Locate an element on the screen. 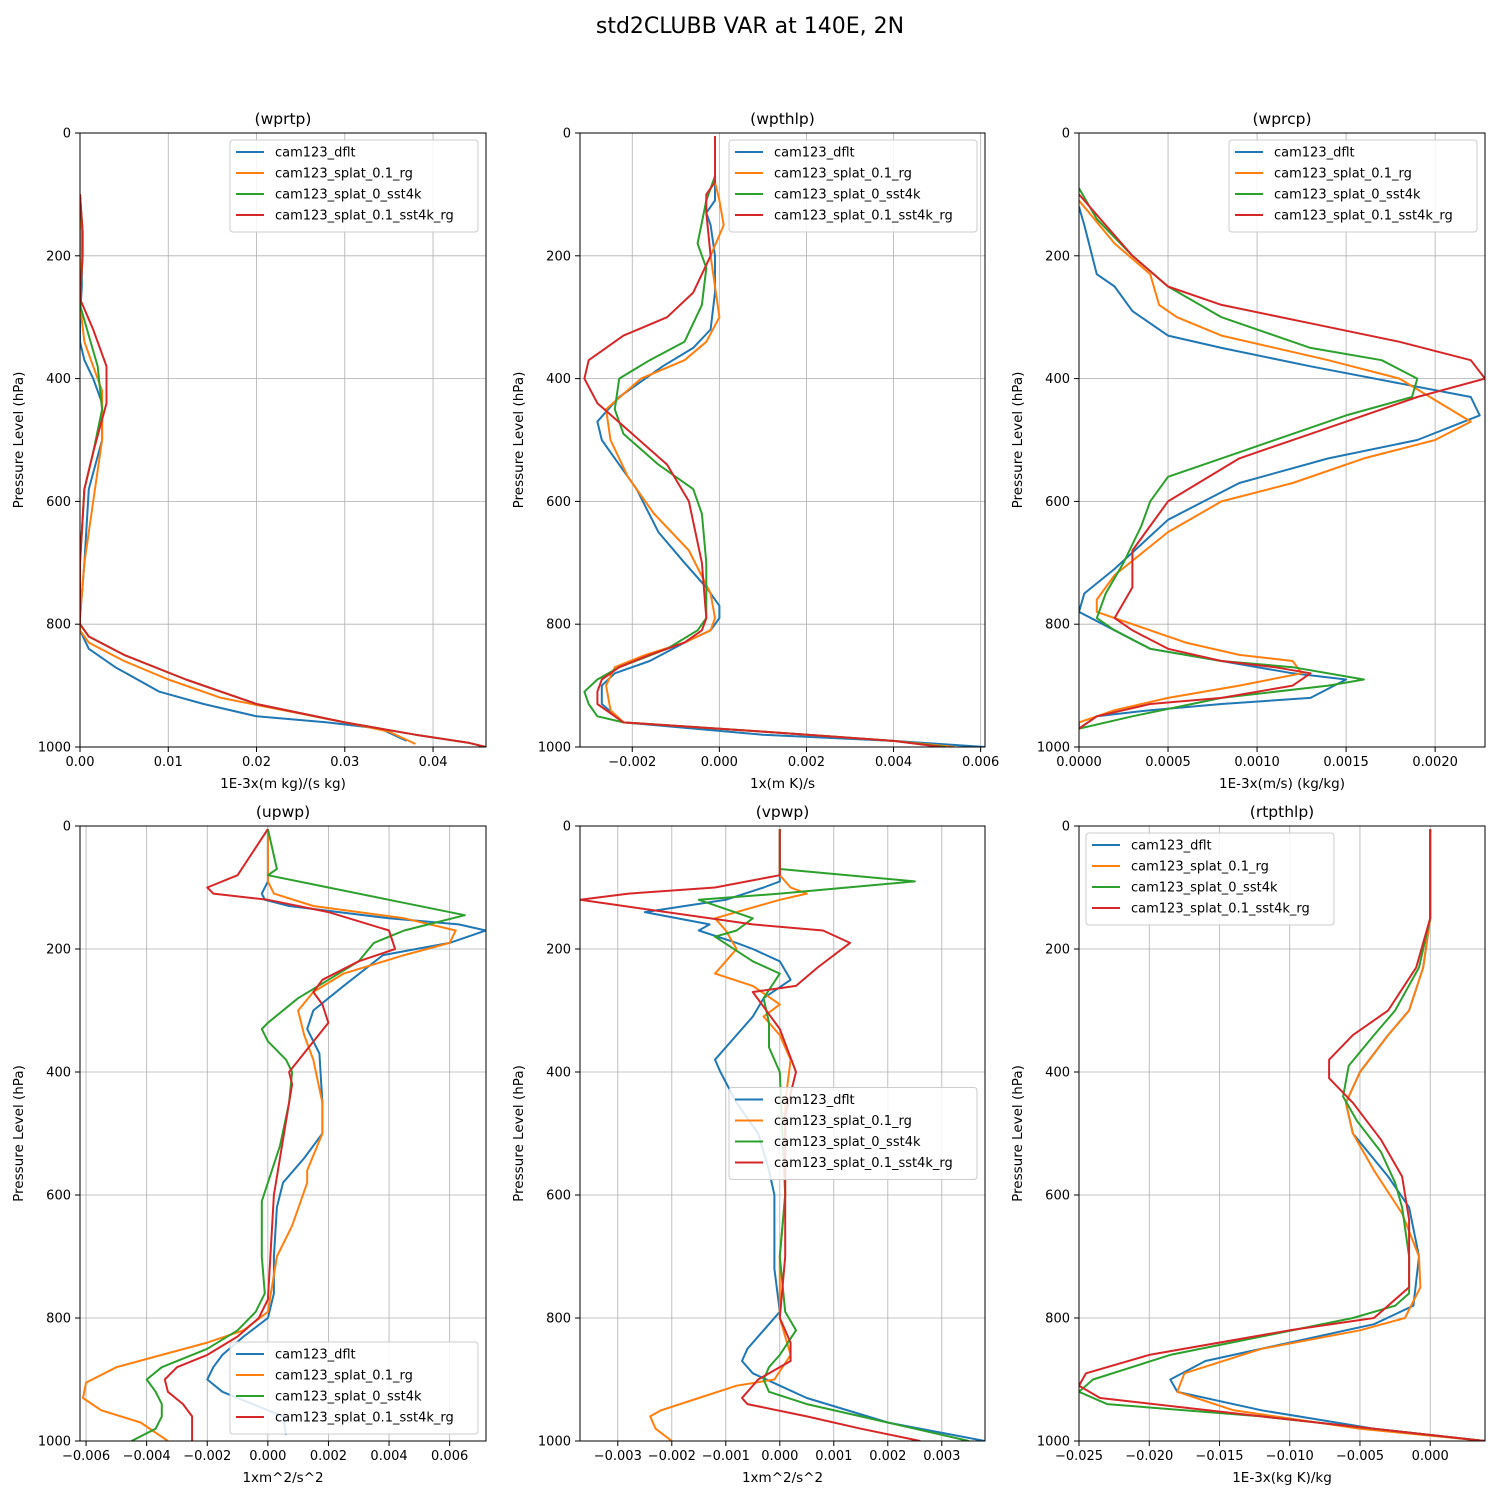  x-tick-label: −0.015 is located at coordinates (1219, 1456).